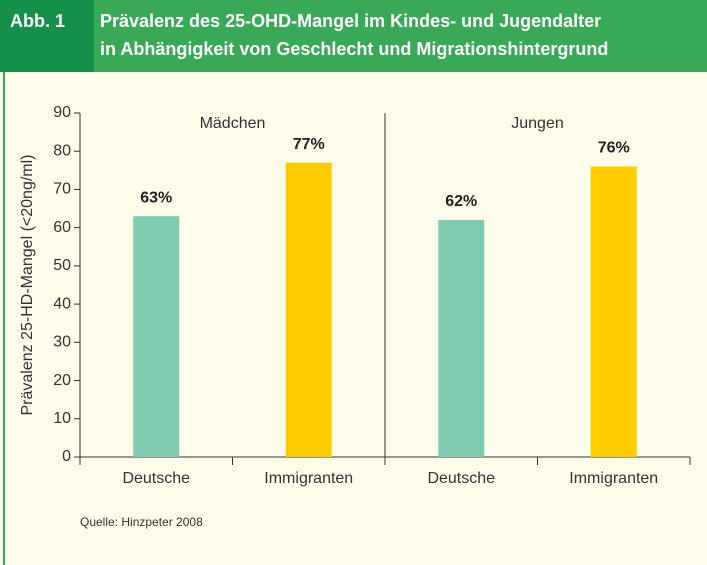  Describe the element at coordinates (353, 36) in the screenshot. I see `header-bar` at that location.